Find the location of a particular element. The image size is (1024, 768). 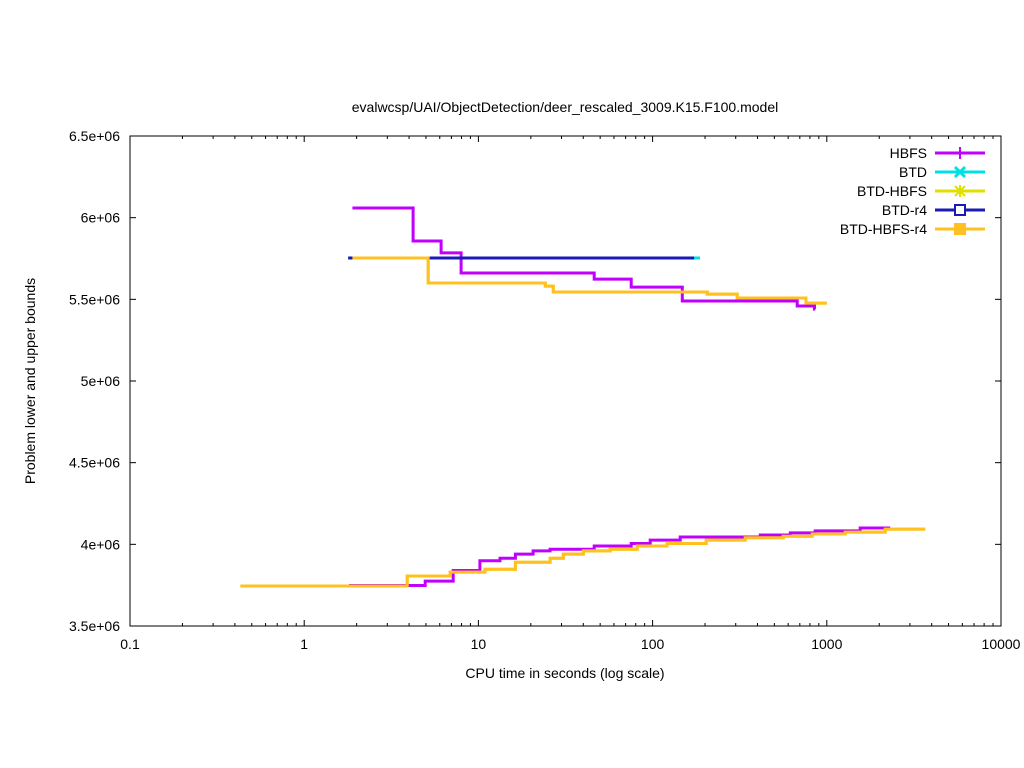

series-btd-hbfs-lower-bound is located at coordinates (583, 557).